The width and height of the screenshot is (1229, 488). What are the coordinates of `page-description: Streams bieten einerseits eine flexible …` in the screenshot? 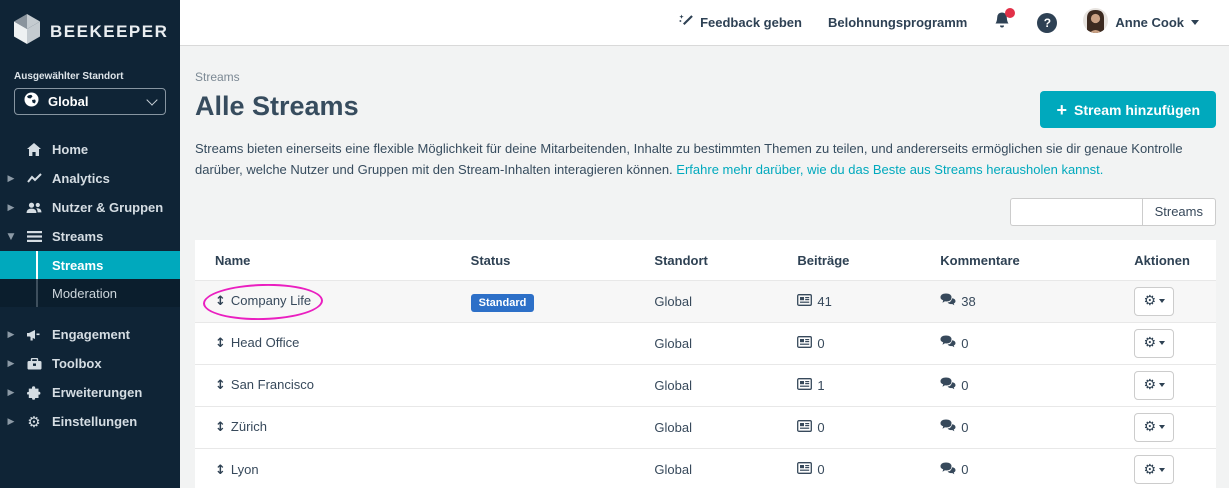 It's located at (689, 159).